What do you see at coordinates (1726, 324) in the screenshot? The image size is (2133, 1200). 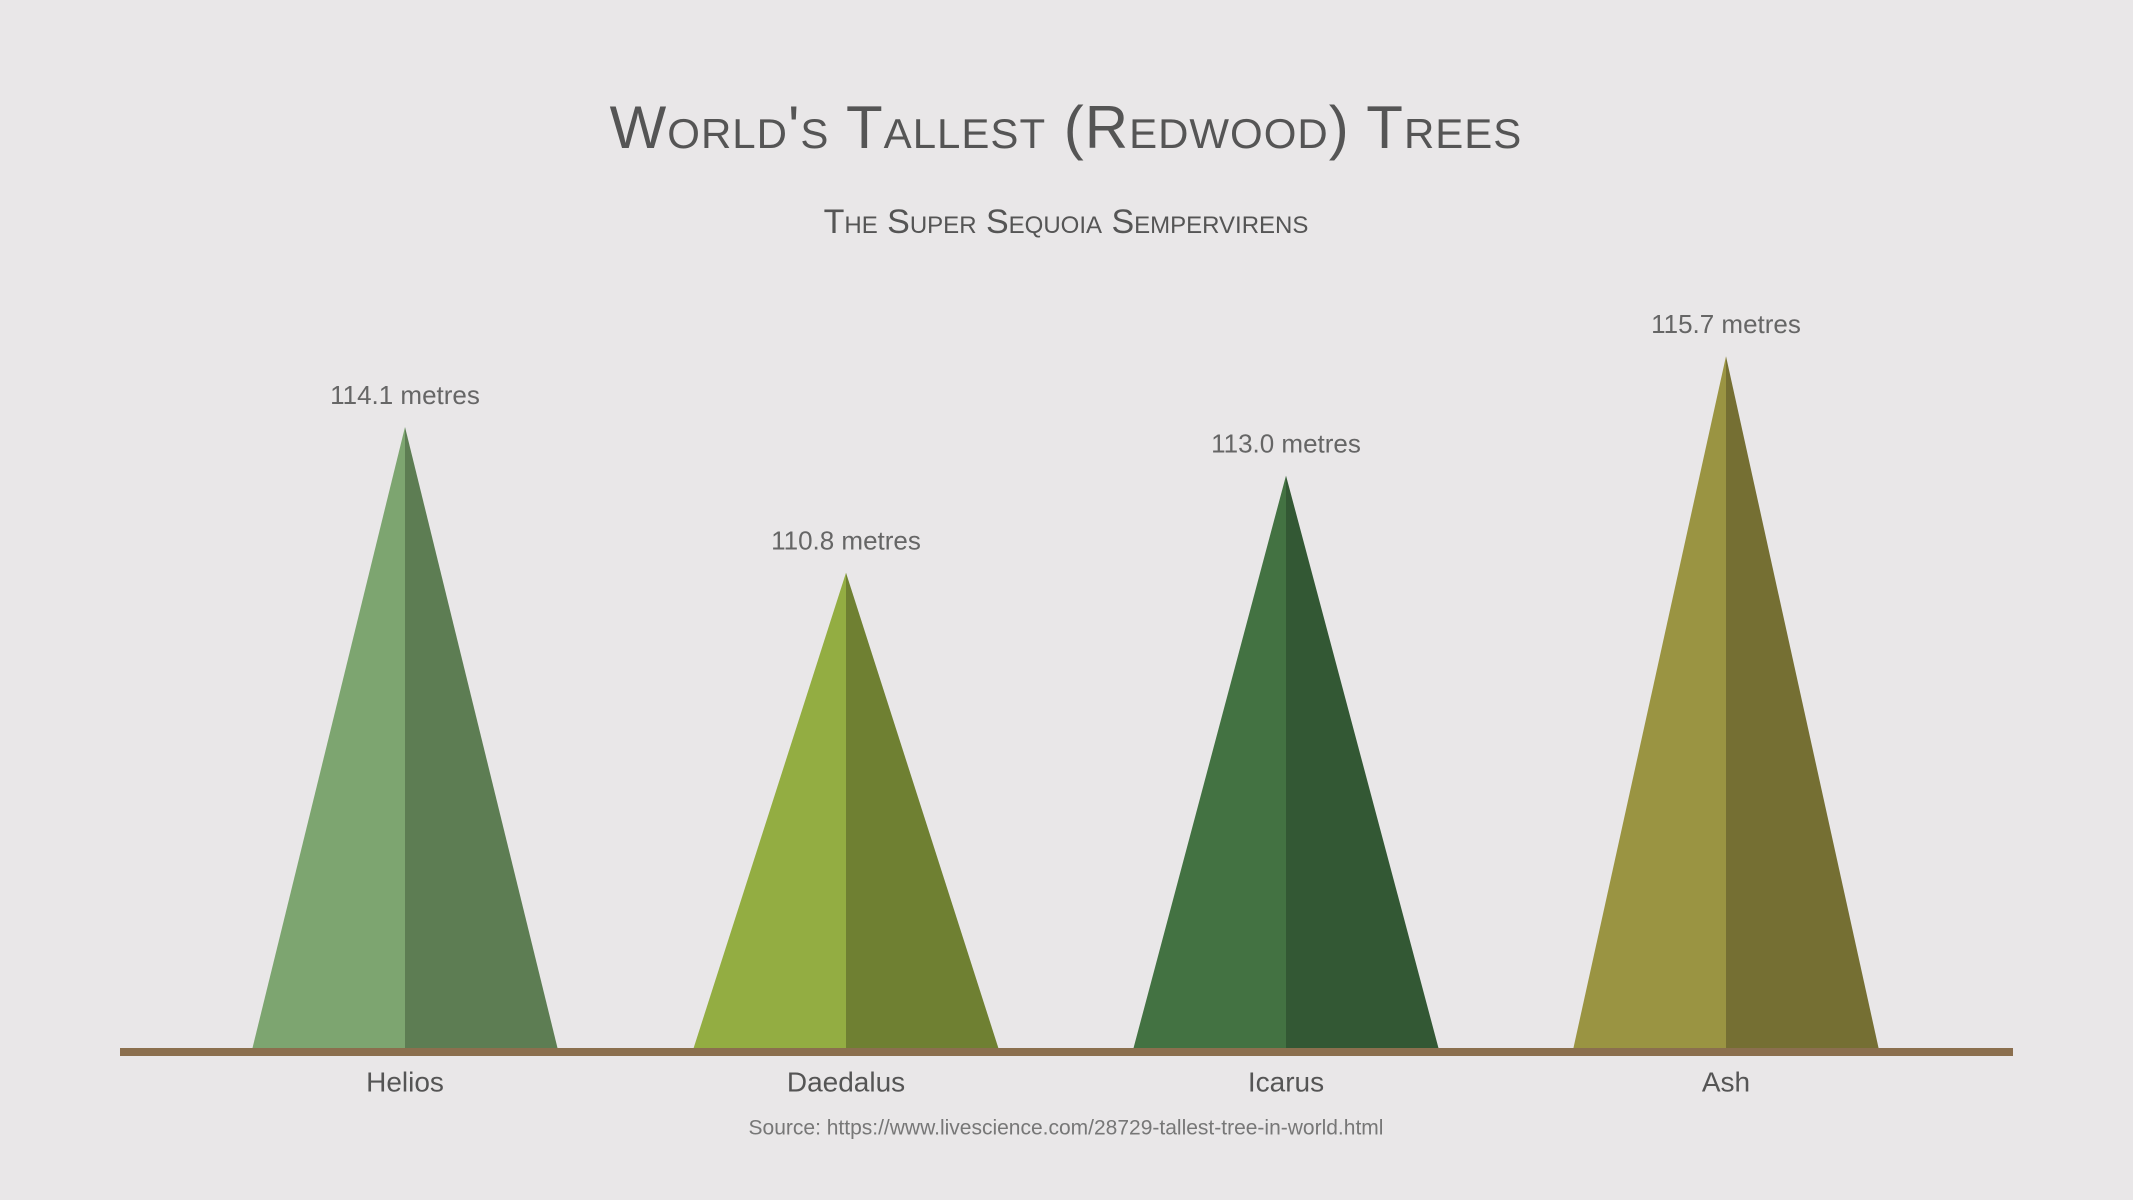 I see `value-label: 115.7 metres` at bounding box center [1726, 324].